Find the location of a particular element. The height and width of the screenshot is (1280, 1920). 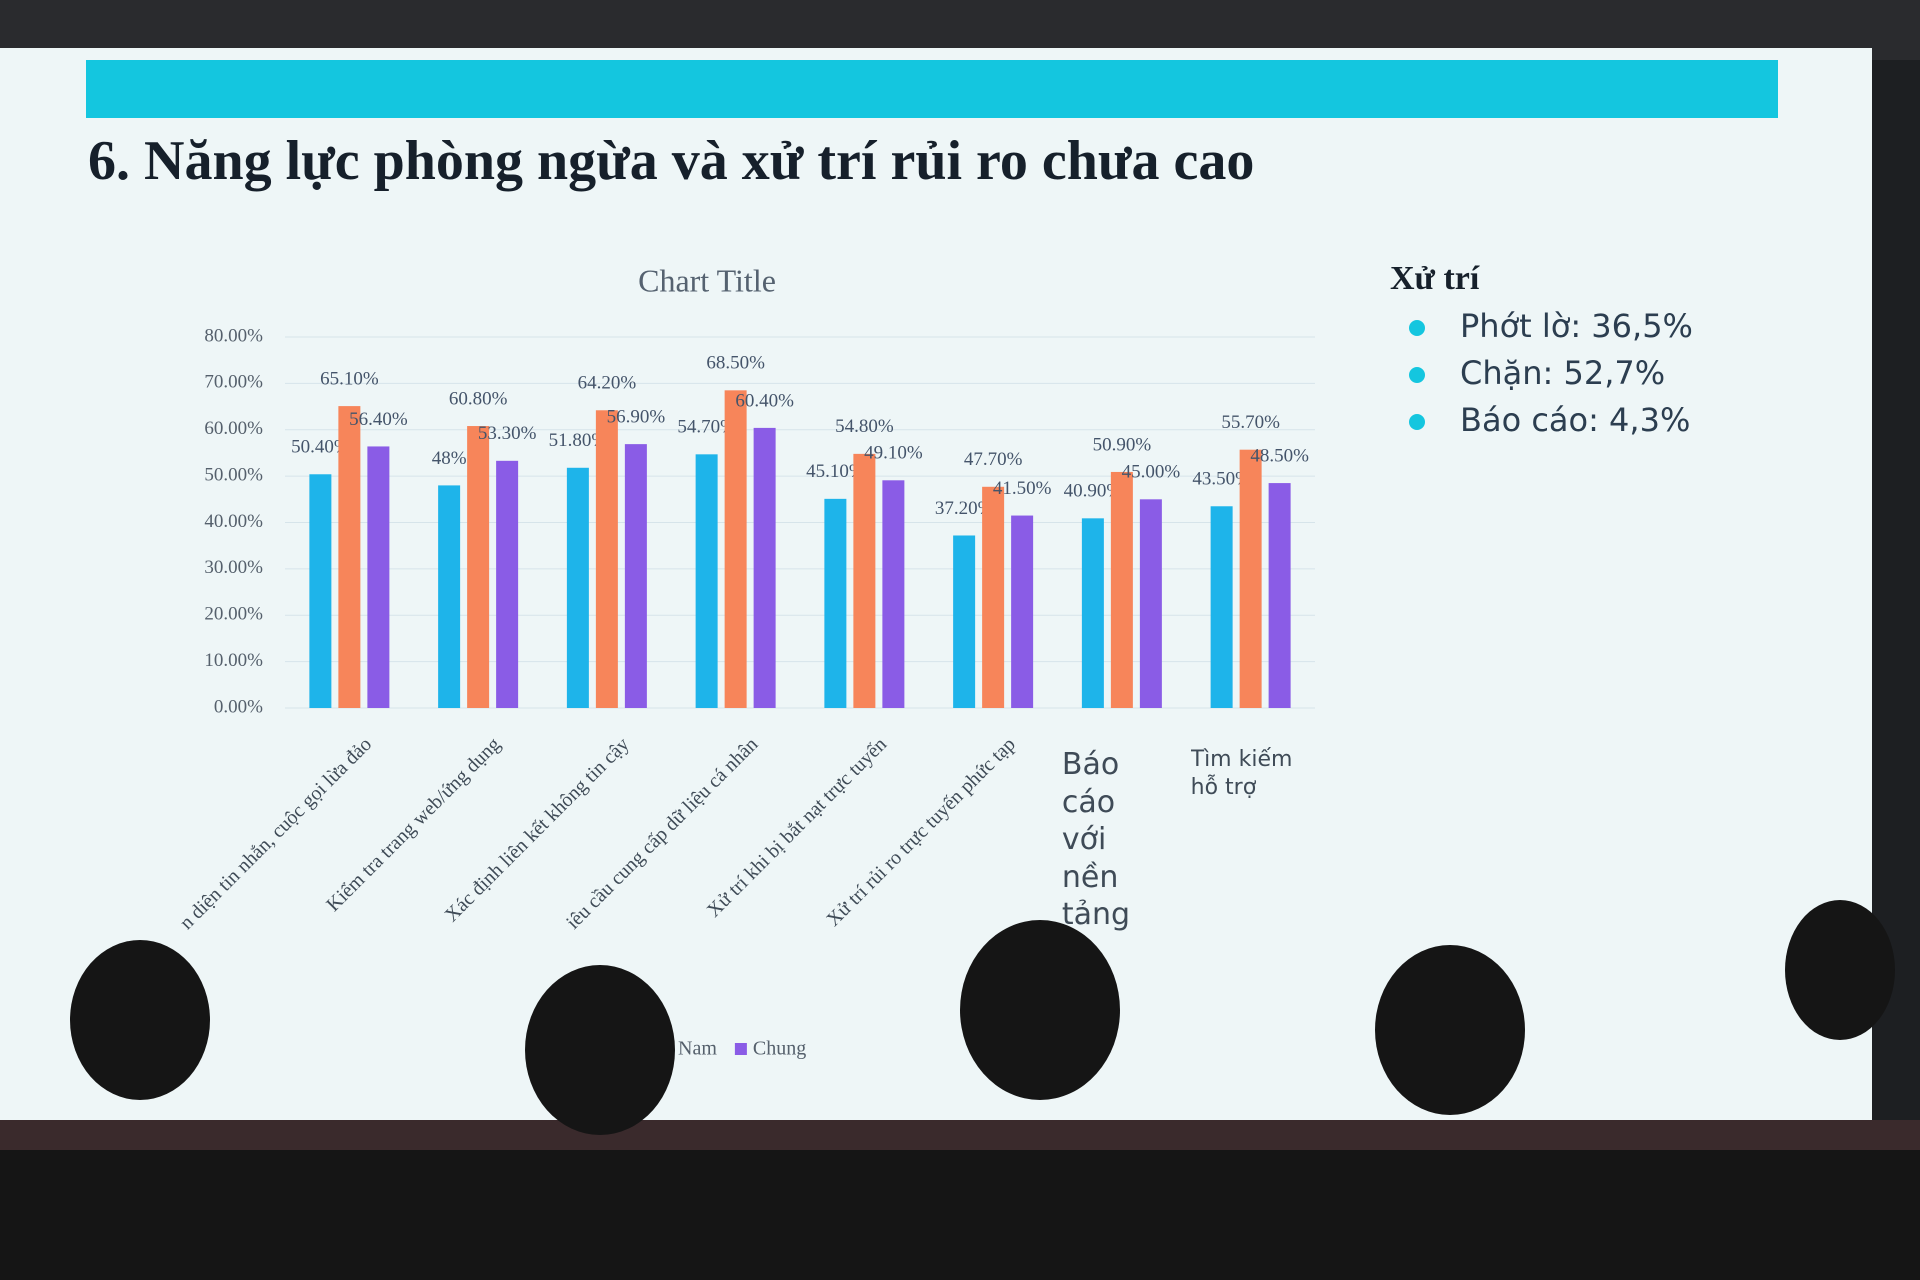

value-label: 49.10% is located at coordinates (893, 453).